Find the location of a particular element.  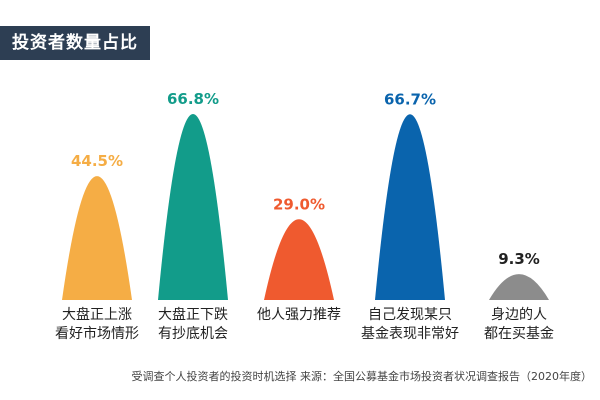

page-title: 投资者数量占比 is located at coordinates (75, 43).